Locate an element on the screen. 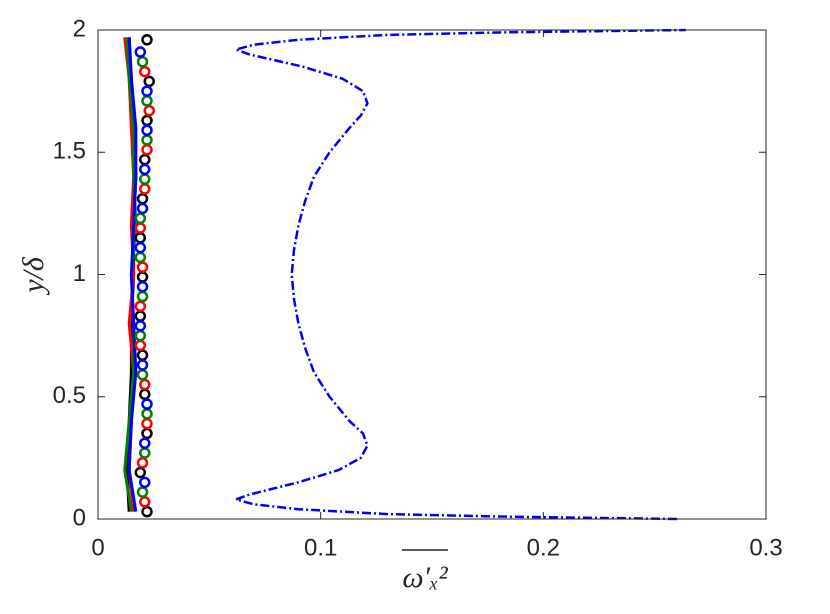 The image size is (830, 614). y-tick-label: 1 is located at coordinates (79, 273).